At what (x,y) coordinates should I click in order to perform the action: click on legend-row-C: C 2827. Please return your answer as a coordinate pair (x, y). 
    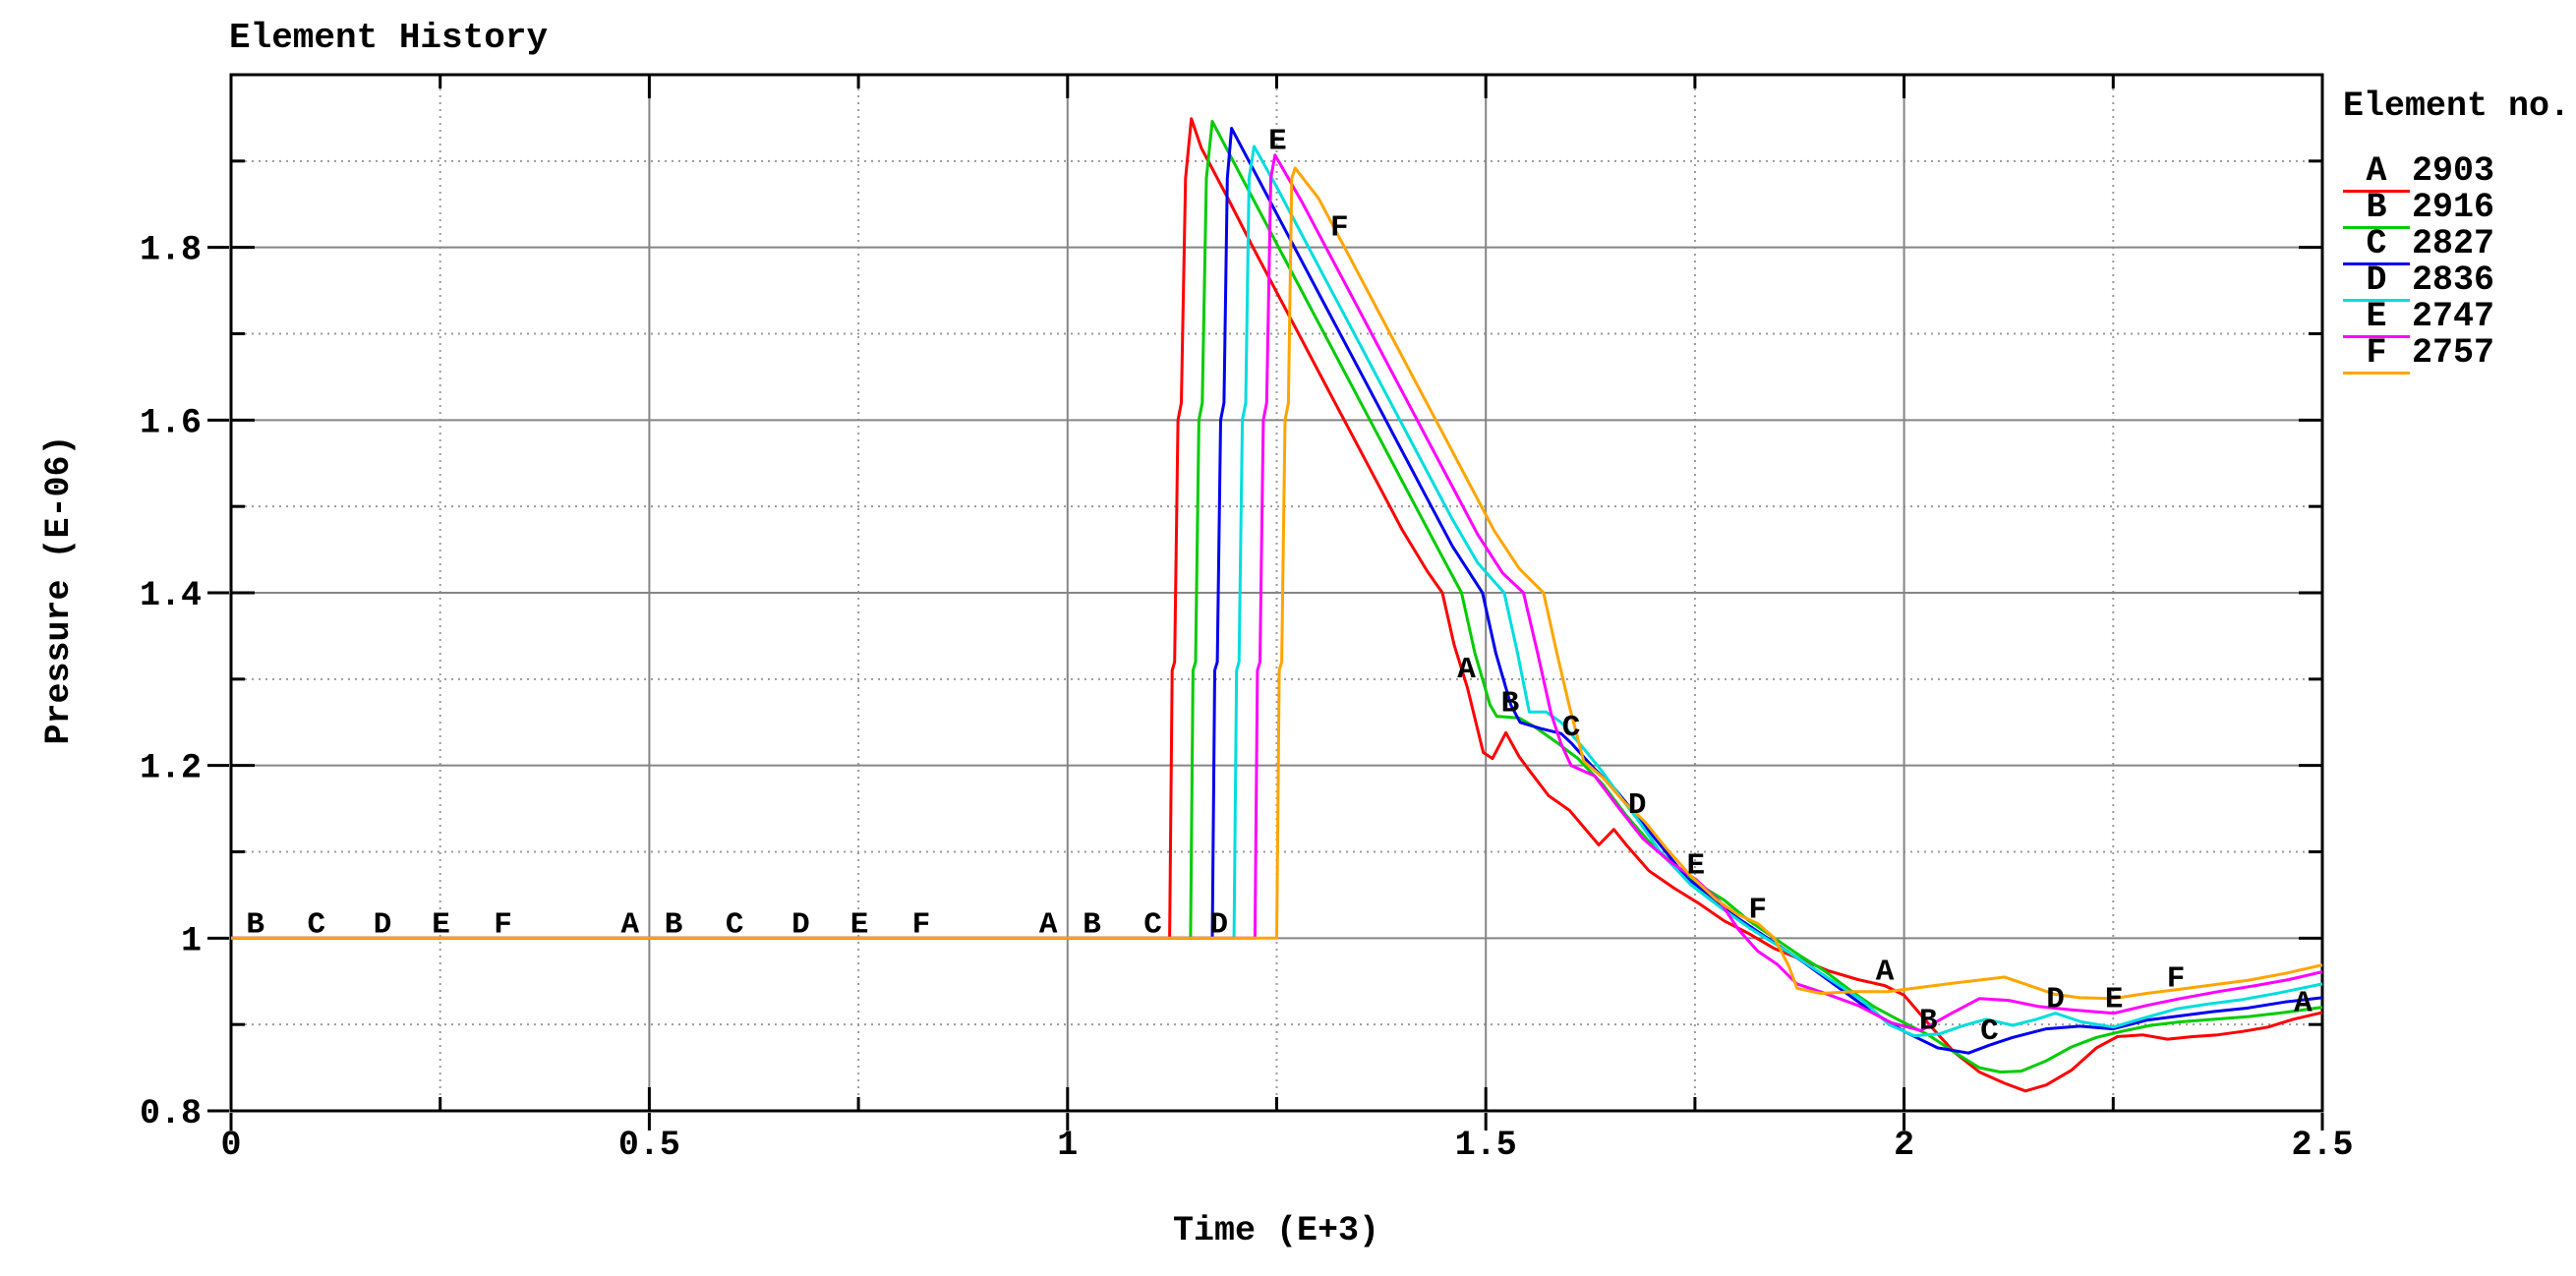
    Looking at the image, I should click on (2458, 244).